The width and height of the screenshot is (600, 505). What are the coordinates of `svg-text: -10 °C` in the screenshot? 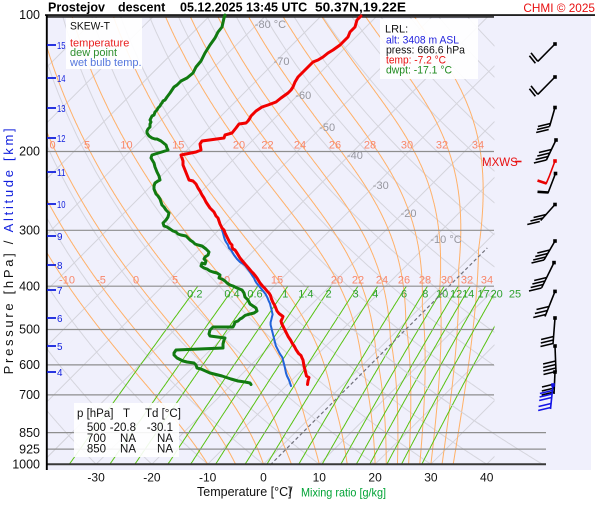 It's located at (445, 240).